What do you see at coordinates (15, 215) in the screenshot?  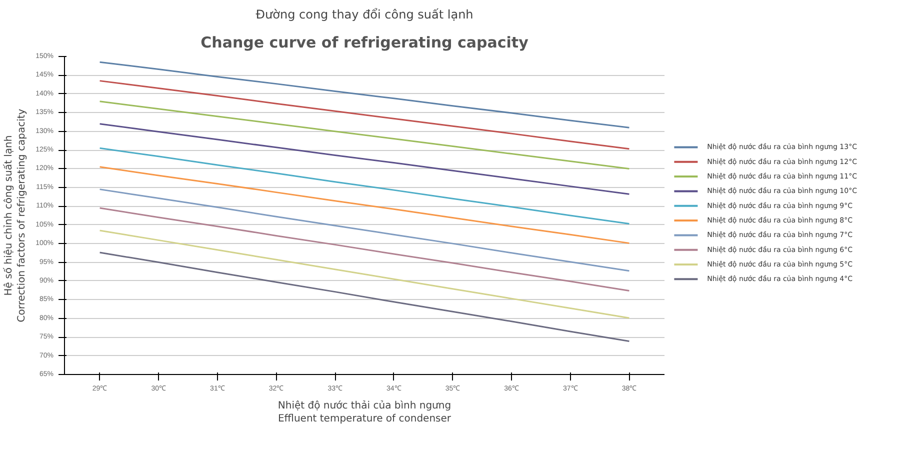 I see `y-axis-title: Hệ số hiệu chỉnh công suất lạnh Correction factors of refrigerating capacity` at bounding box center [15, 215].